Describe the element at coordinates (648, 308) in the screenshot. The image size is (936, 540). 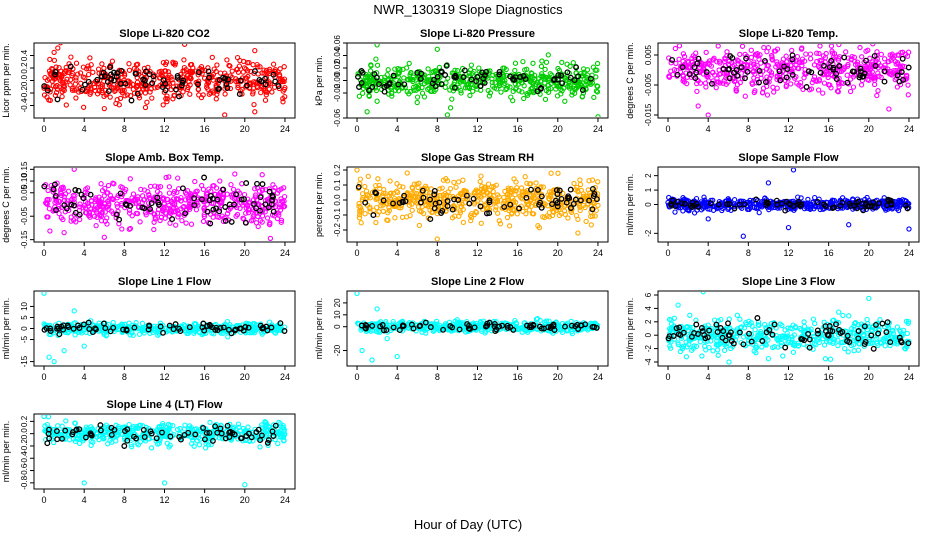
I see `y-tick-label: 4` at that location.